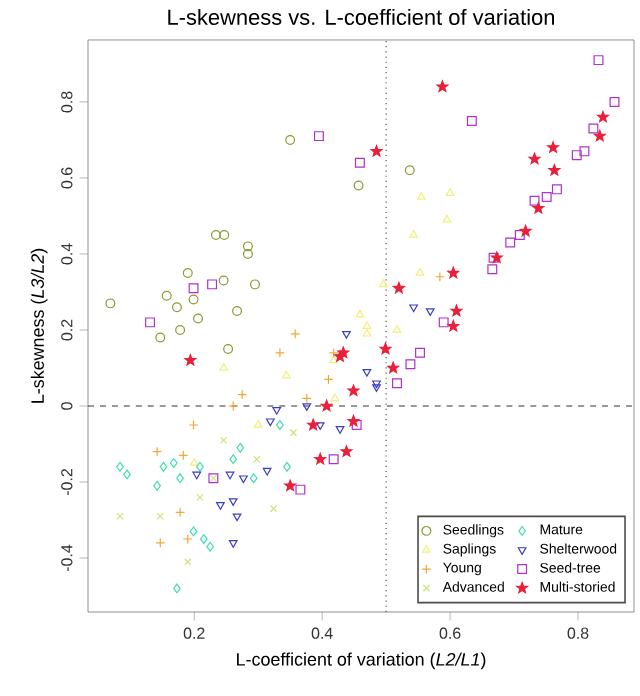  Describe the element at coordinates (361, 661) in the screenshot. I see `x-axis-title: L-coefficient of variation (L2/L1)` at that location.